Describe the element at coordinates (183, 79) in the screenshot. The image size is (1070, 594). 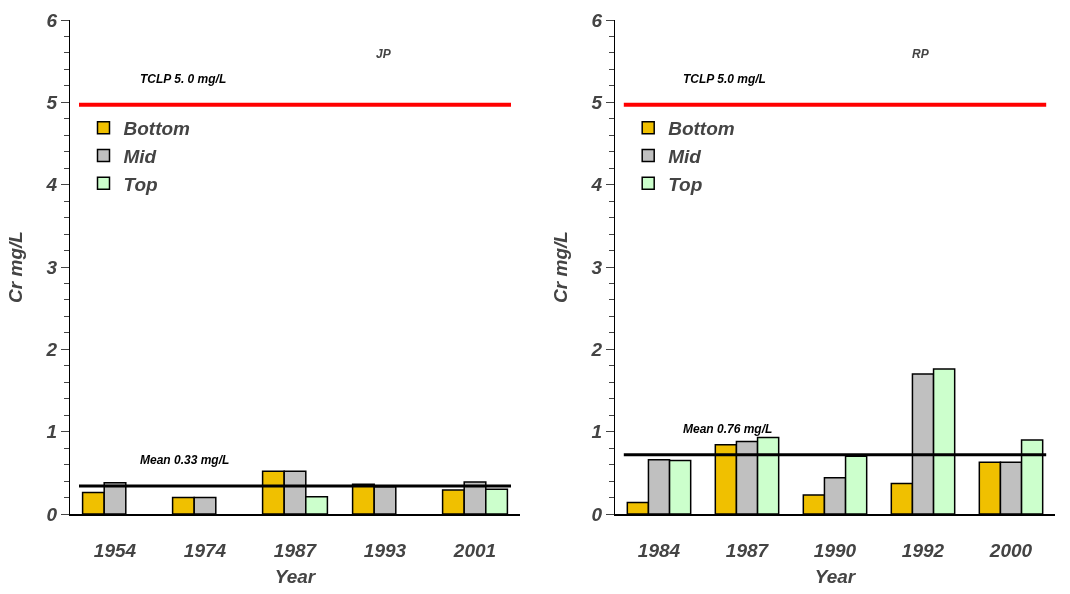
I see `ref-line-label: TCLP 5. 0 mg/L` at that location.